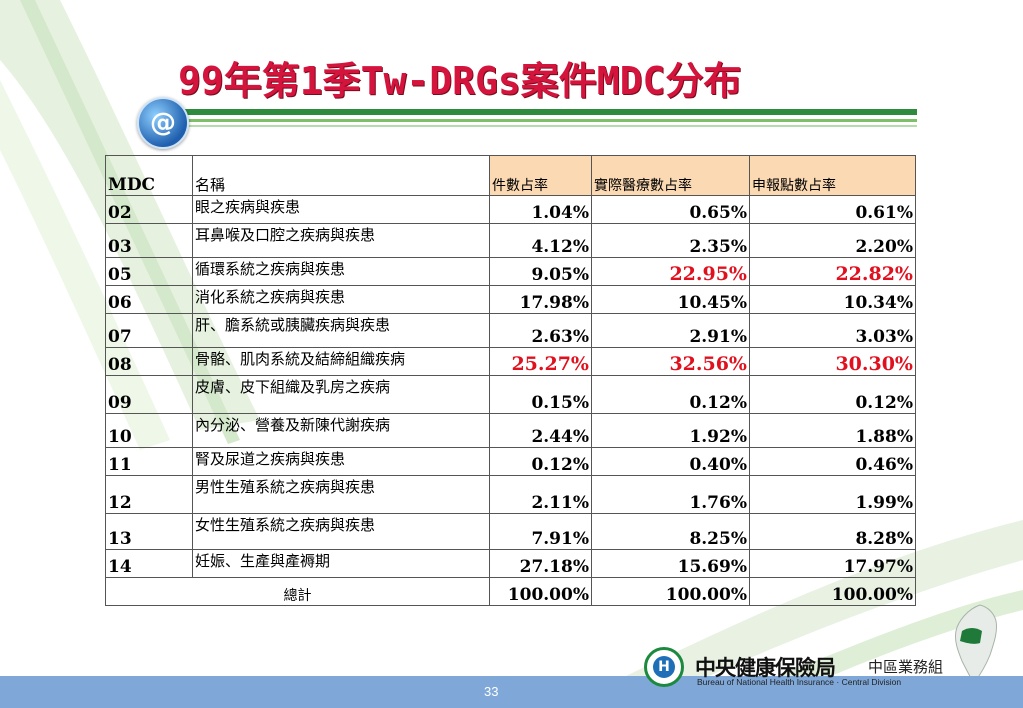 The height and width of the screenshot is (708, 1023). I want to click on case-rate: 2.63%, so click(540, 330).